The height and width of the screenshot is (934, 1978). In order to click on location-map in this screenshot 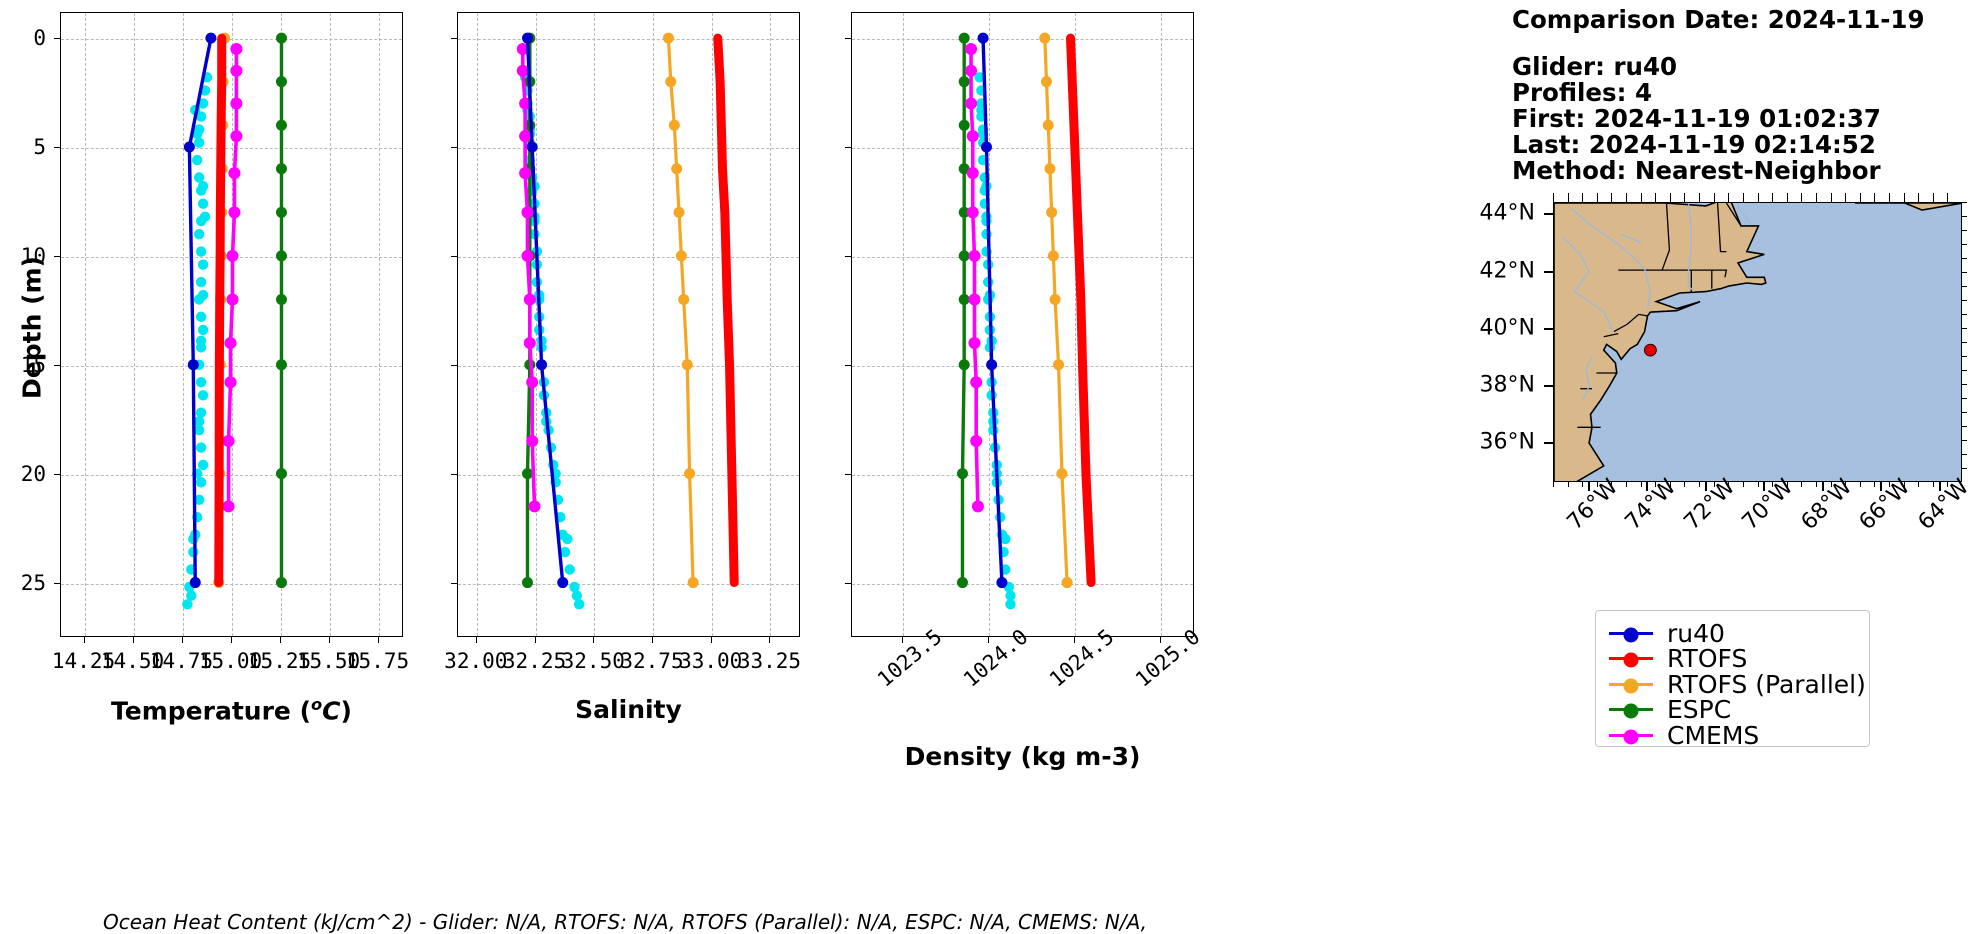, I will do `click(1757, 342)`.